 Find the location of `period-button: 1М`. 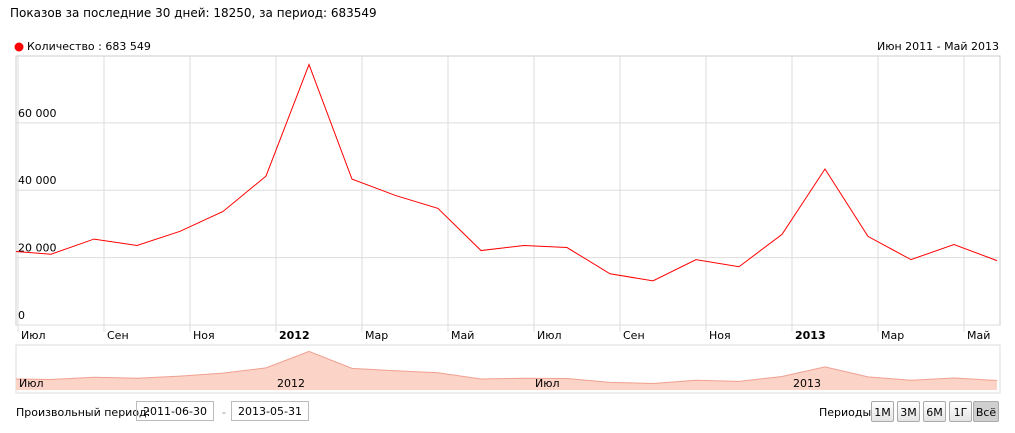

period-button: 1М is located at coordinates (882, 411).